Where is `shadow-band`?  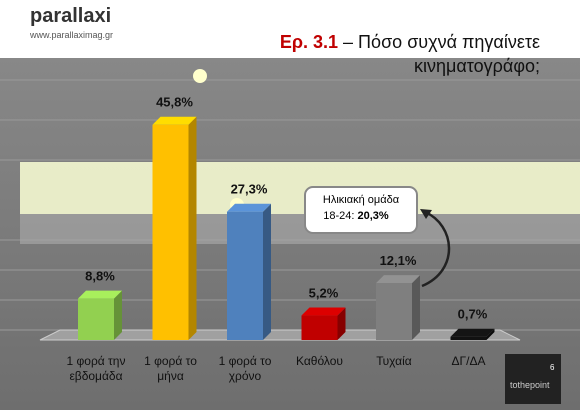 shadow-band is located at coordinates (300, 229).